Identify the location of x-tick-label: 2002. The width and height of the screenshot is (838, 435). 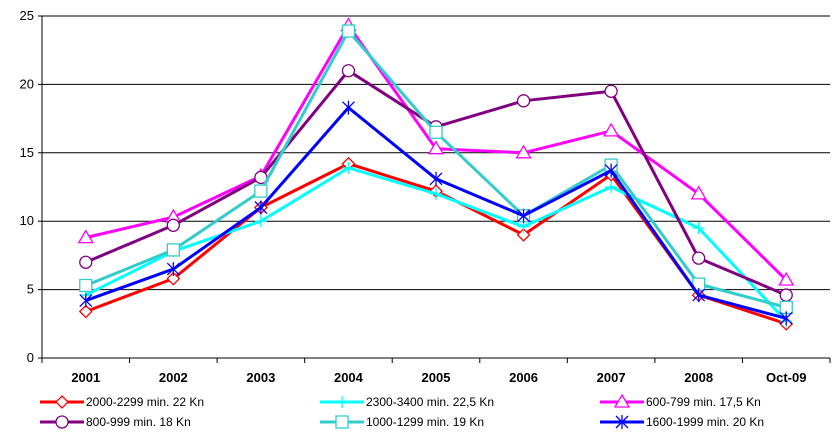
(173, 377).